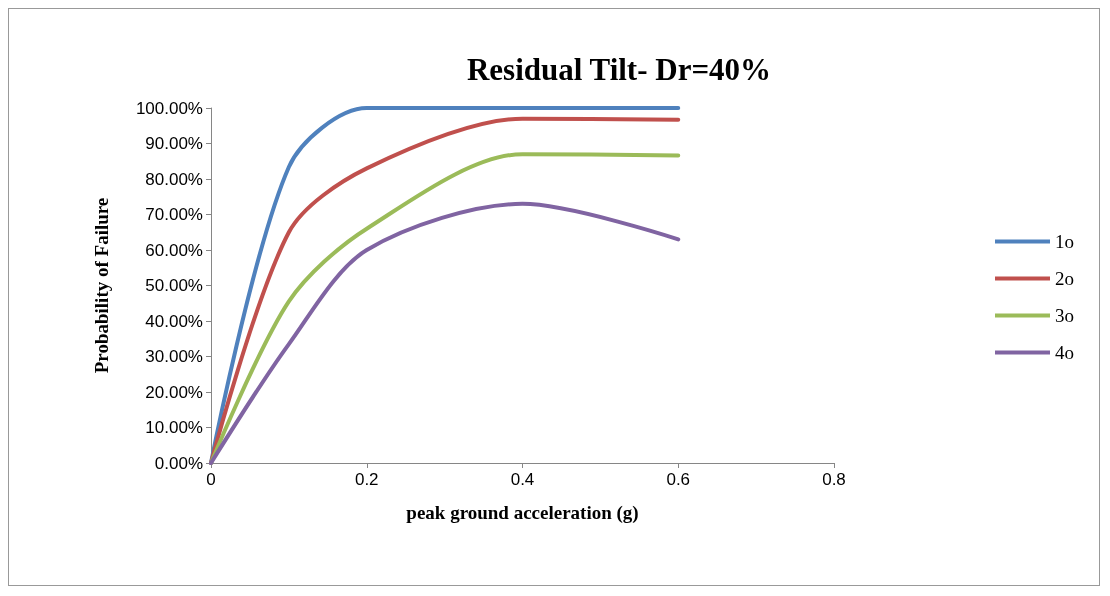 This screenshot has width=1110, height=596. What do you see at coordinates (619, 69) in the screenshot?
I see `chart-title: Residual Tilt- Dr=40%` at bounding box center [619, 69].